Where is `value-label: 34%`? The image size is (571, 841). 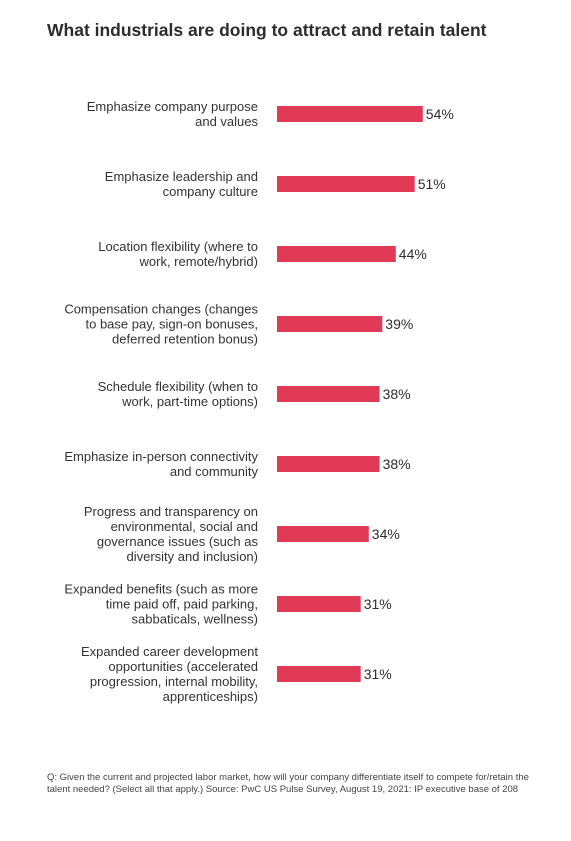 value-label: 34% is located at coordinates (386, 534).